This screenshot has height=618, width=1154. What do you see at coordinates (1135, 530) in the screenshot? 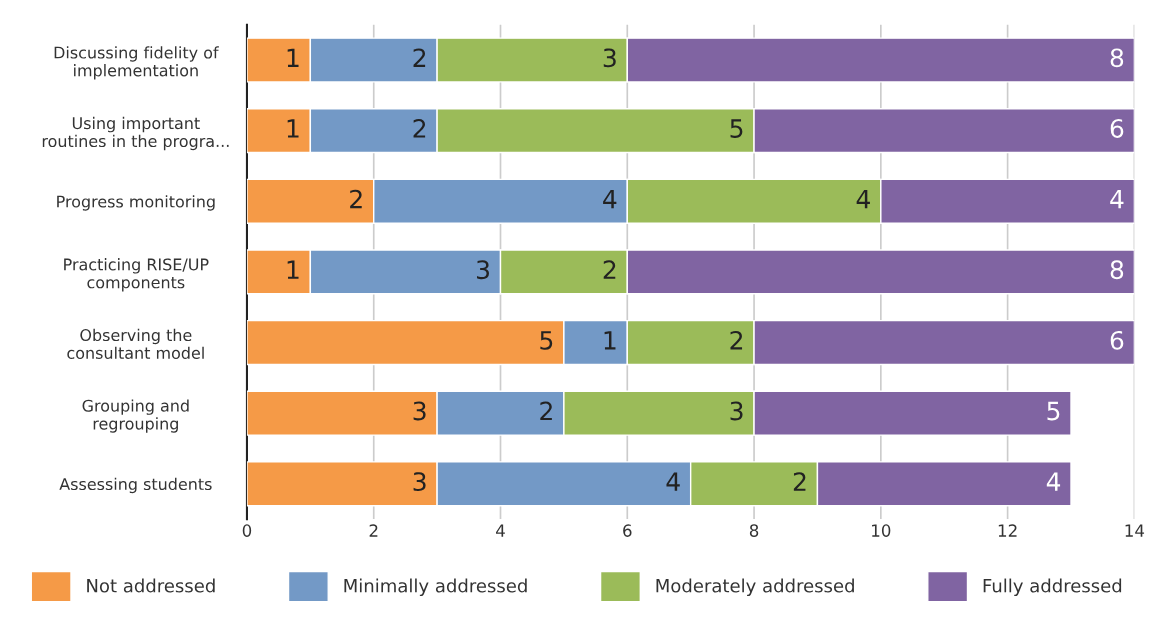
I see `x-tick-label: 14` at bounding box center [1135, 530].